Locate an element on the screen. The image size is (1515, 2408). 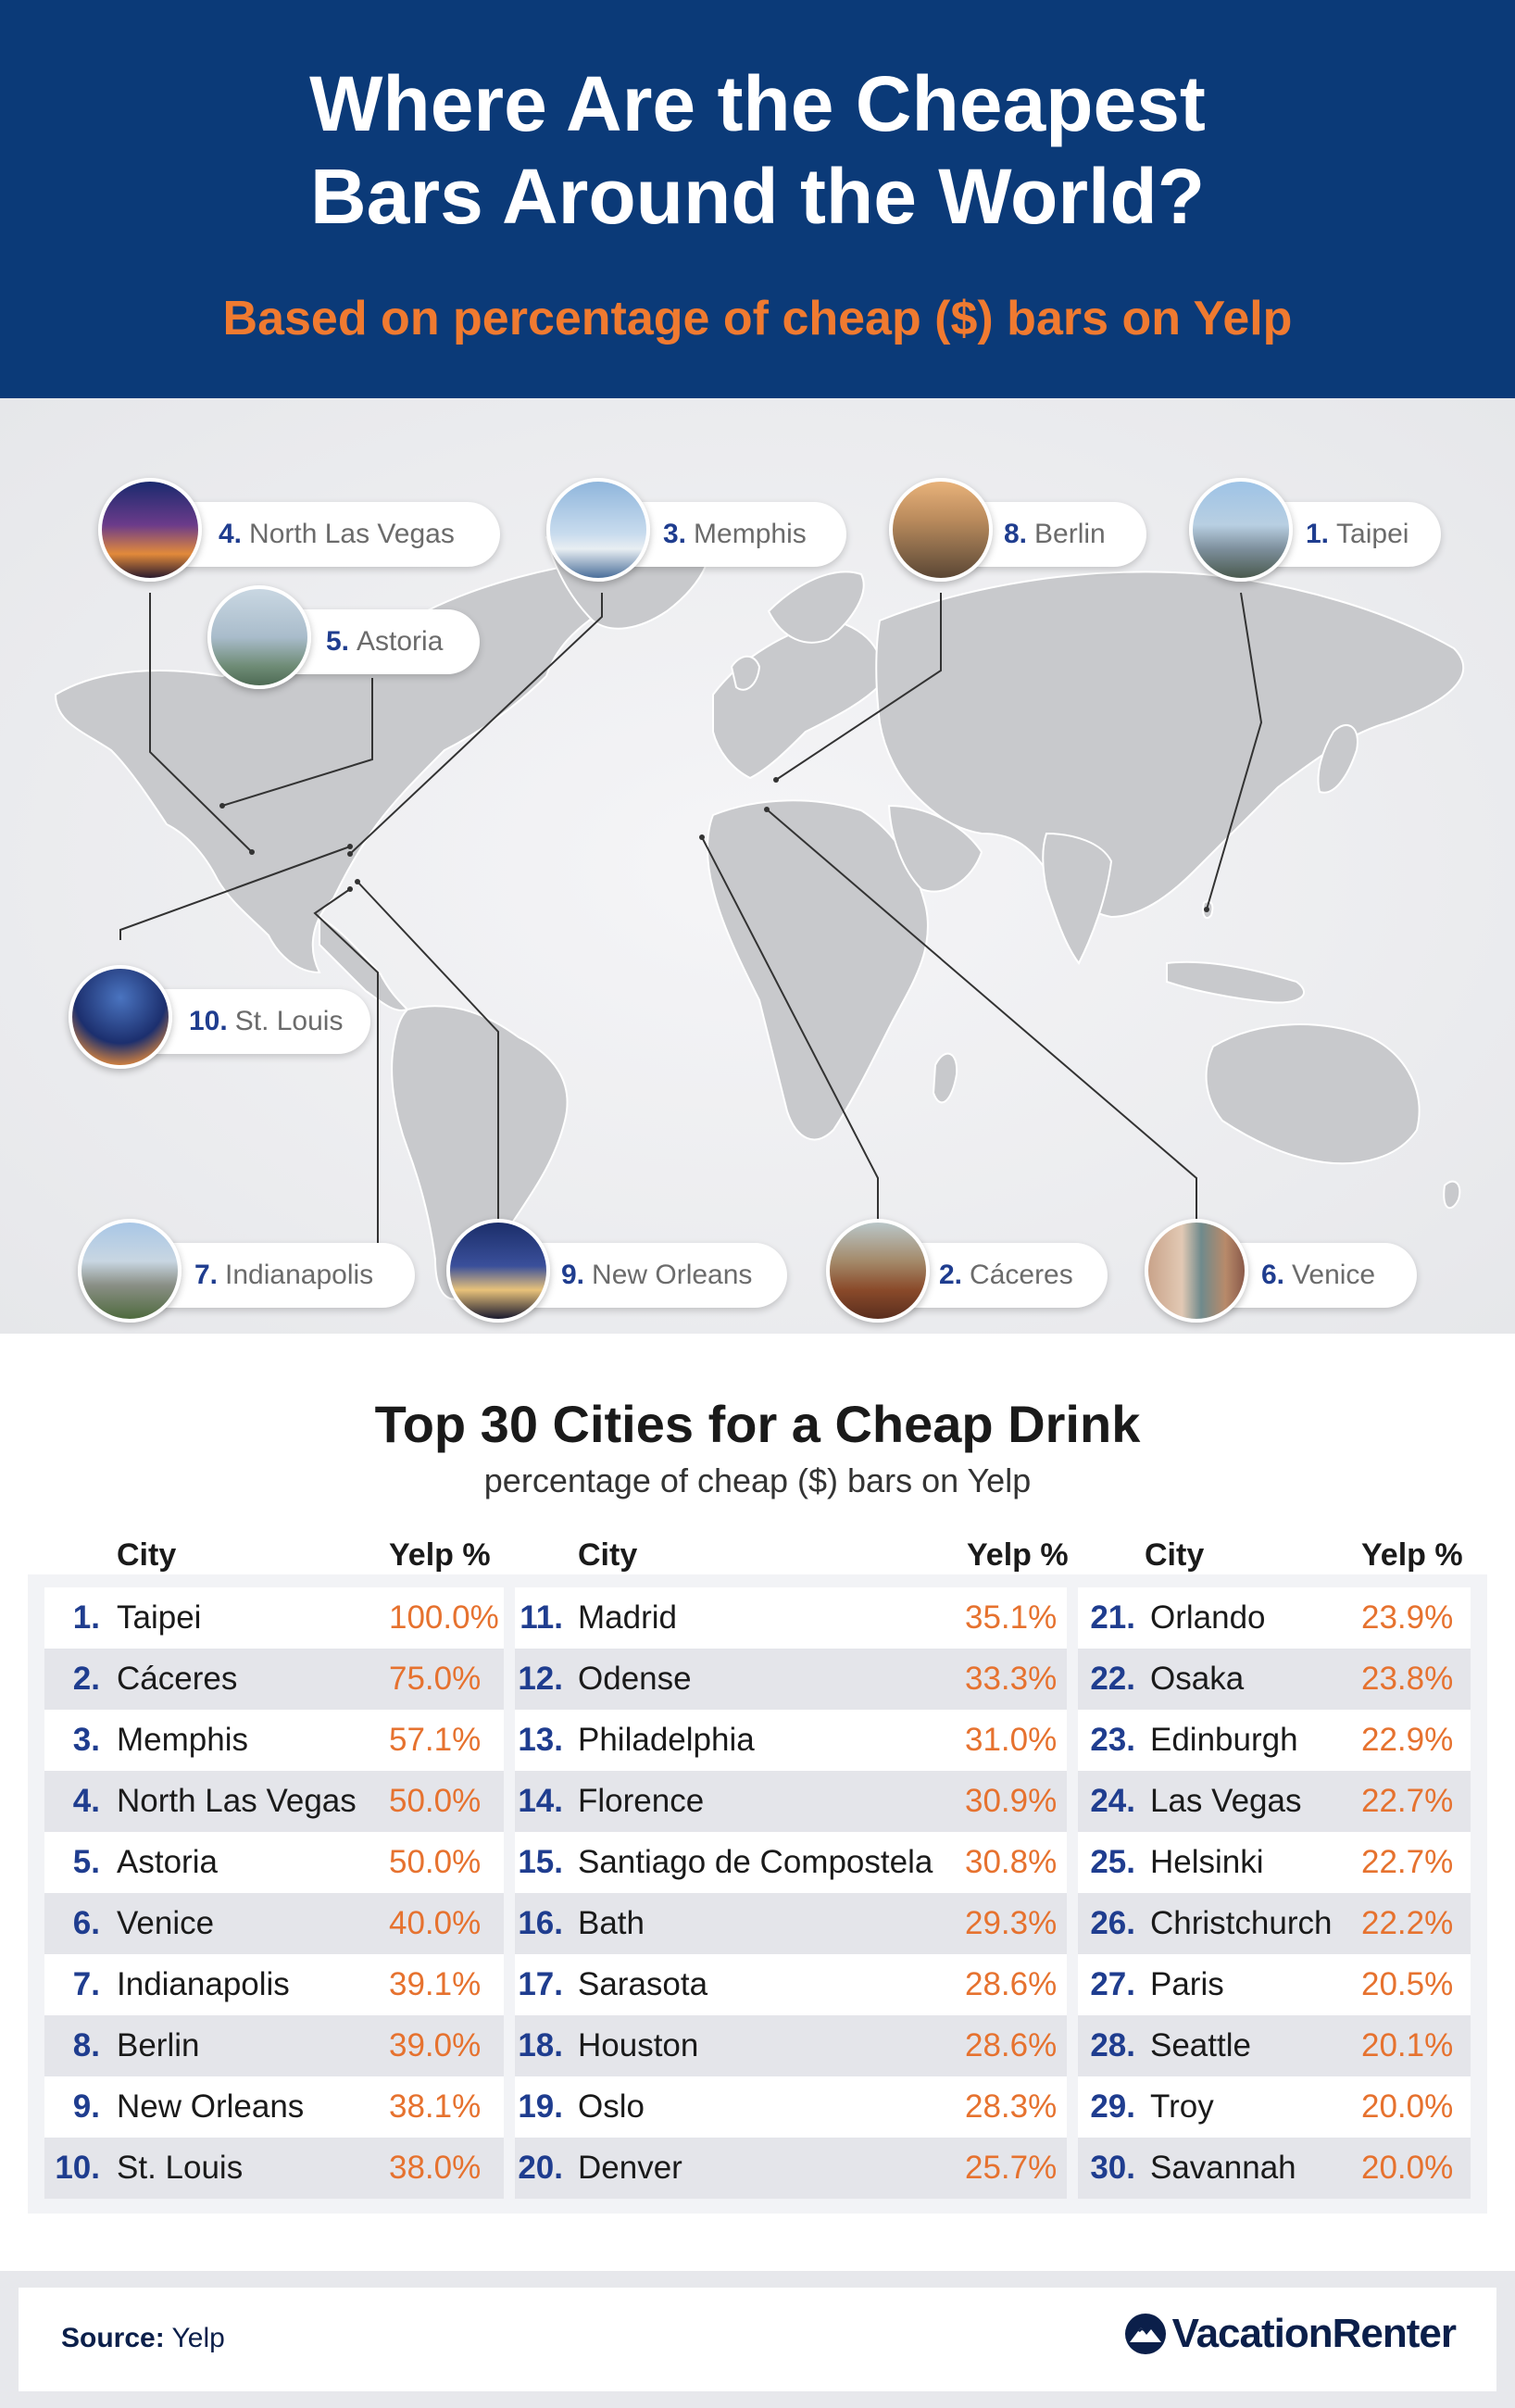
row-city: Christchurch is located at coordinates (1241, 1923).